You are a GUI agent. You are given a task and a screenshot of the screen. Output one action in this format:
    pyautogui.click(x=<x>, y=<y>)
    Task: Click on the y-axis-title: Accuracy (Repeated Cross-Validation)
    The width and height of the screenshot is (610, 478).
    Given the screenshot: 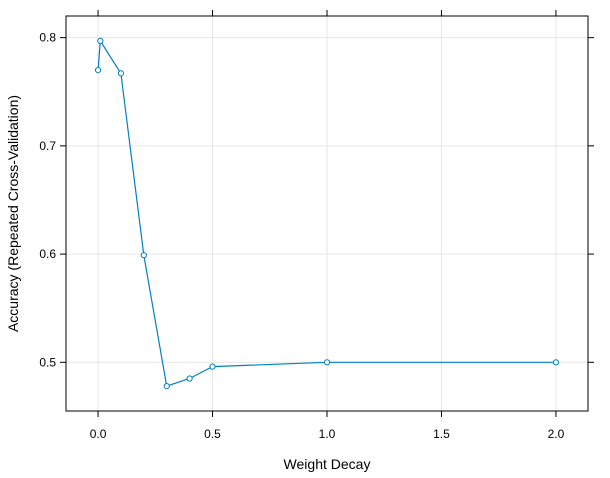 What is the action you would take?
    pyautogui.click(x=13, y=213)
    